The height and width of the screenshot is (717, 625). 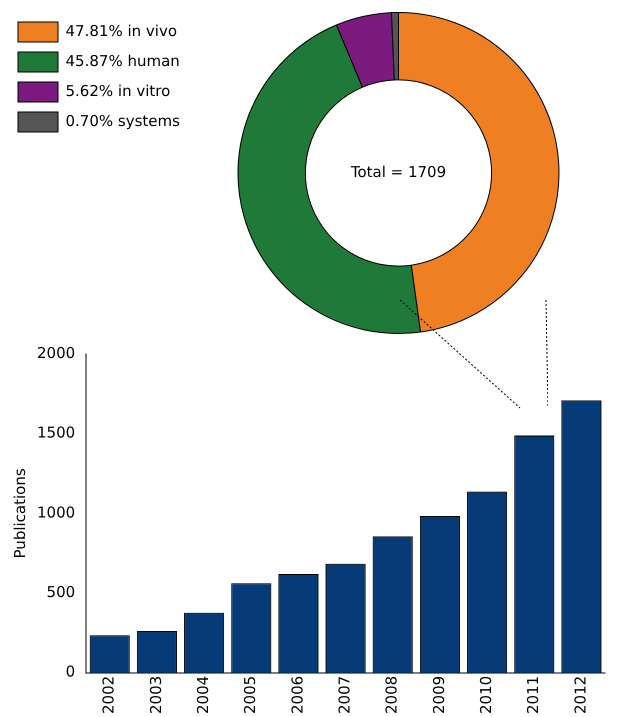 What do you see at coordinates (56, 512) in the screenshot?
I see `y-tick-label: 1000` at bounding box center [56, 512].